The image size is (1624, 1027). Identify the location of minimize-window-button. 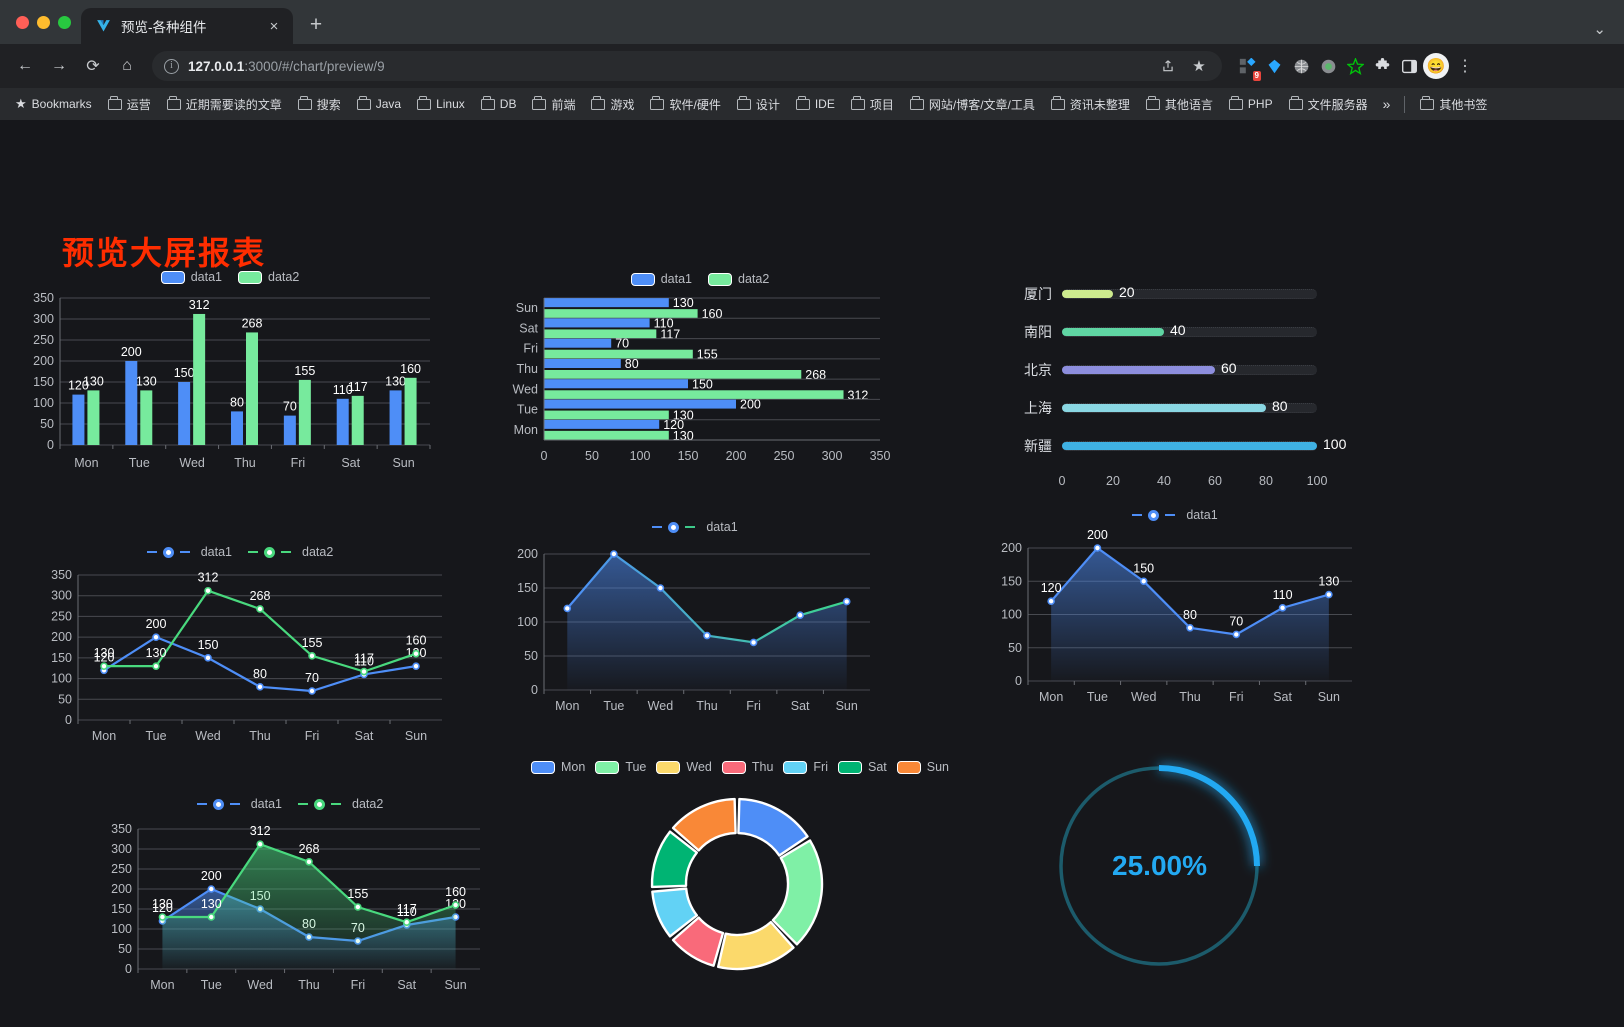
(43, 22).